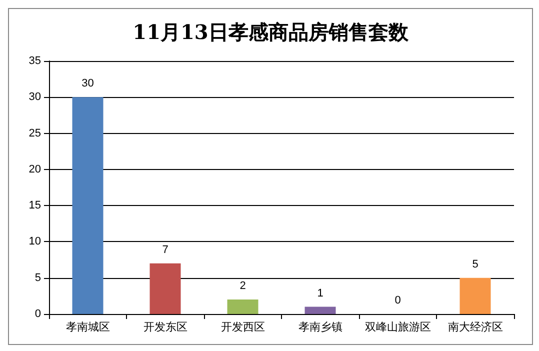  I want to click on x-tick-label: 南大经济区, so click(475, 327).